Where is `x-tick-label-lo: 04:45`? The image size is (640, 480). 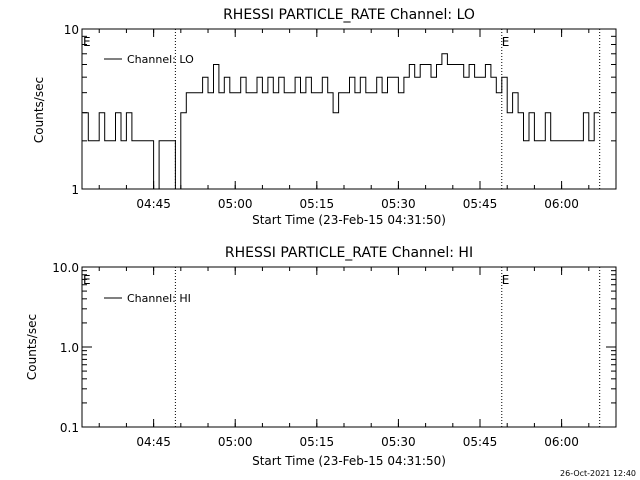 x-tick-label-lo: 04:45 is located at coordinates (153, 204).